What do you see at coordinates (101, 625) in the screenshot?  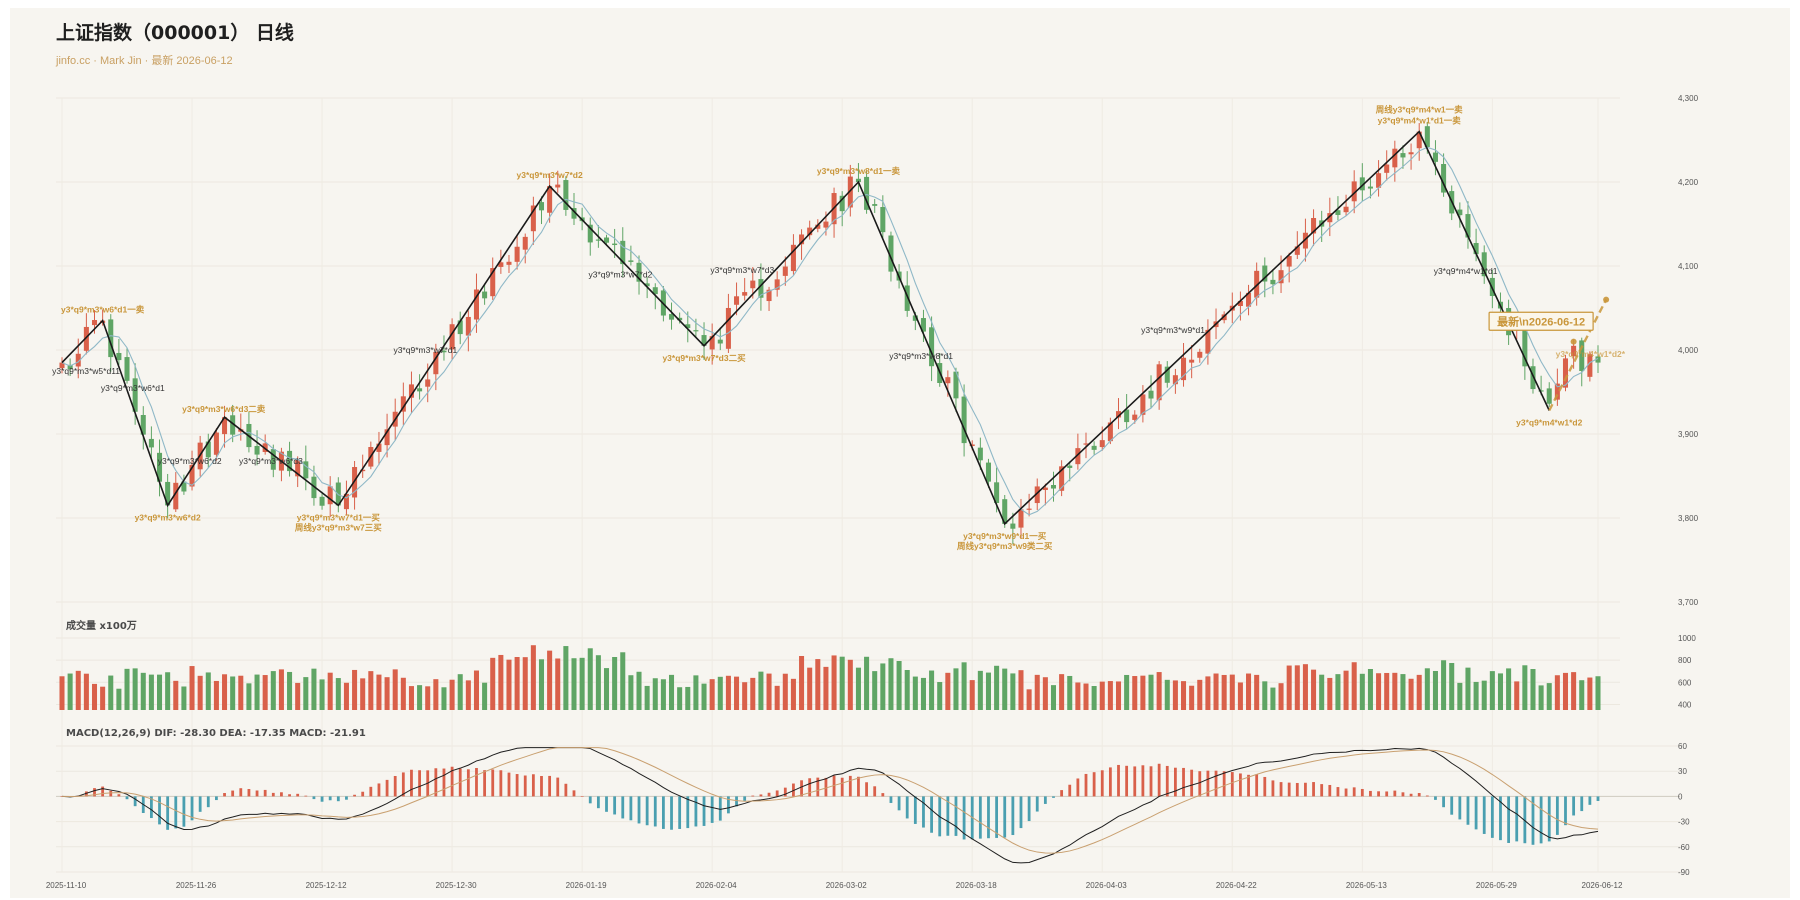 I see `volume-panel-title: 成交量 x100万` at bounding box center [101, 625].